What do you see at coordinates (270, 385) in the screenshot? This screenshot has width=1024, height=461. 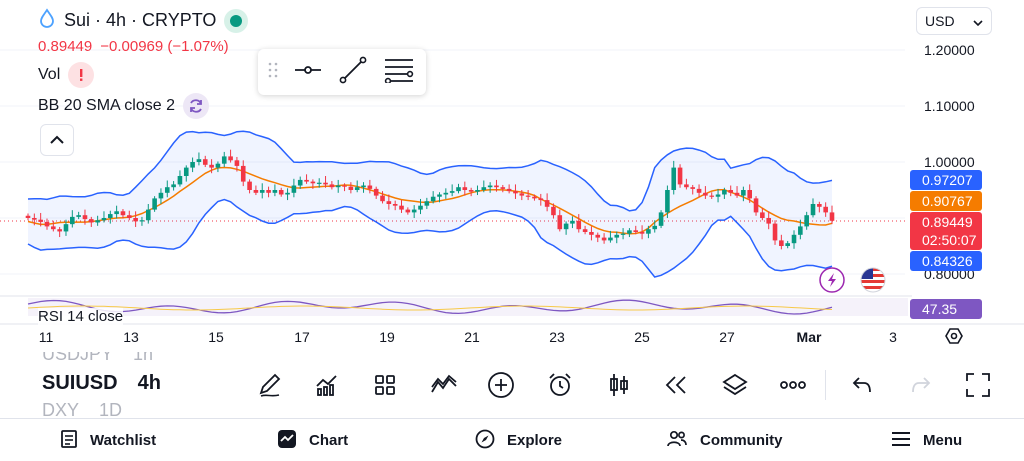 I see `pen-icon` at bounding box center [270, 385].